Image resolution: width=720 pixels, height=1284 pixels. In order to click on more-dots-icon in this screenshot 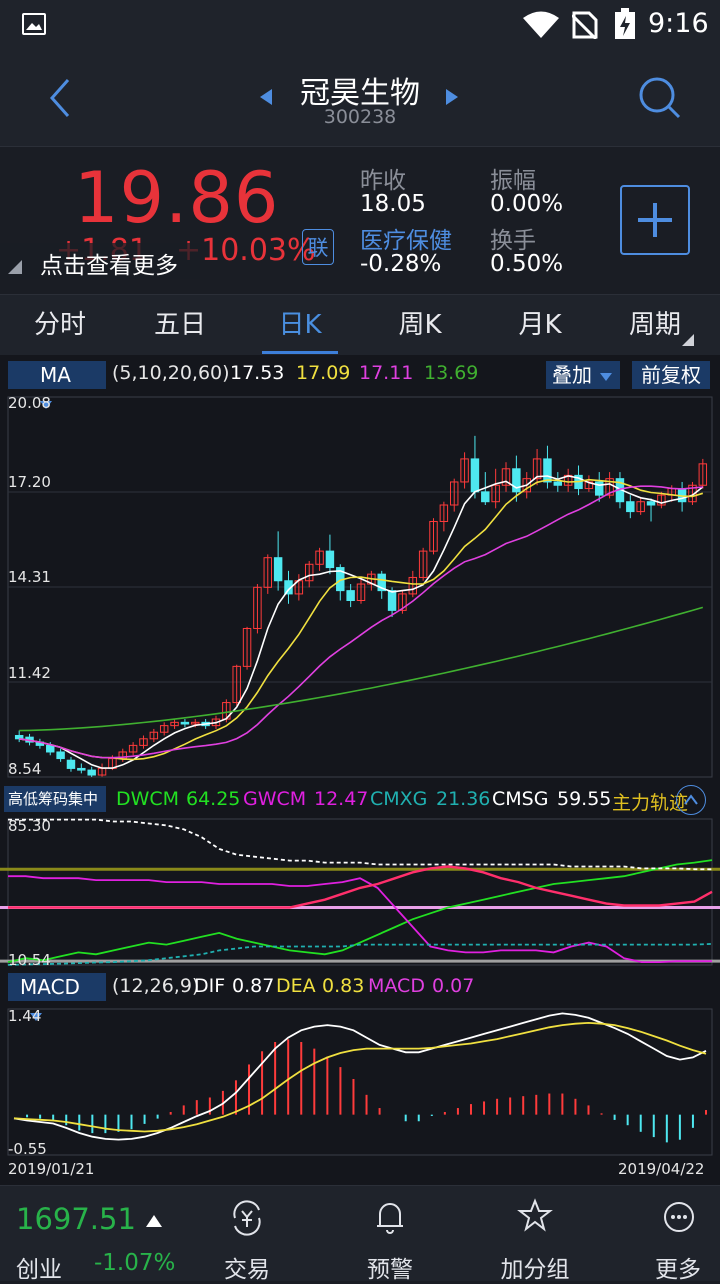, I will do `click(679, 1217)`.